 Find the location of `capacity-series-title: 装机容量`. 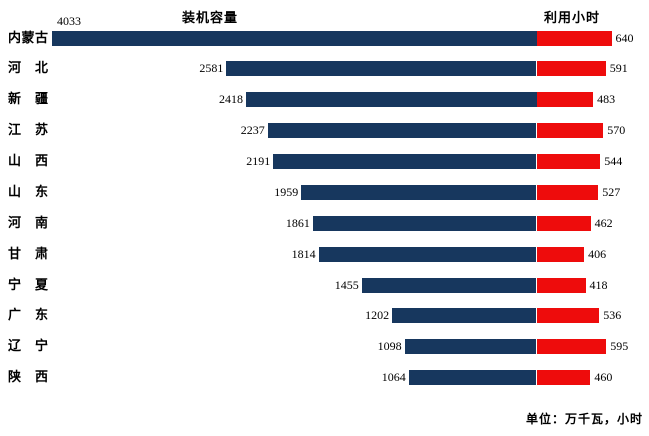

capacity-series-title: 装机容量 is located at coordinates (210, 18).